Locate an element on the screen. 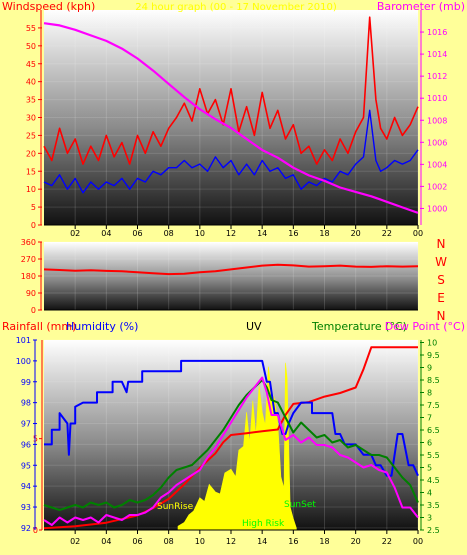  windspeed-y-tick-label-10: 10 is located at coordinates (31, 189).